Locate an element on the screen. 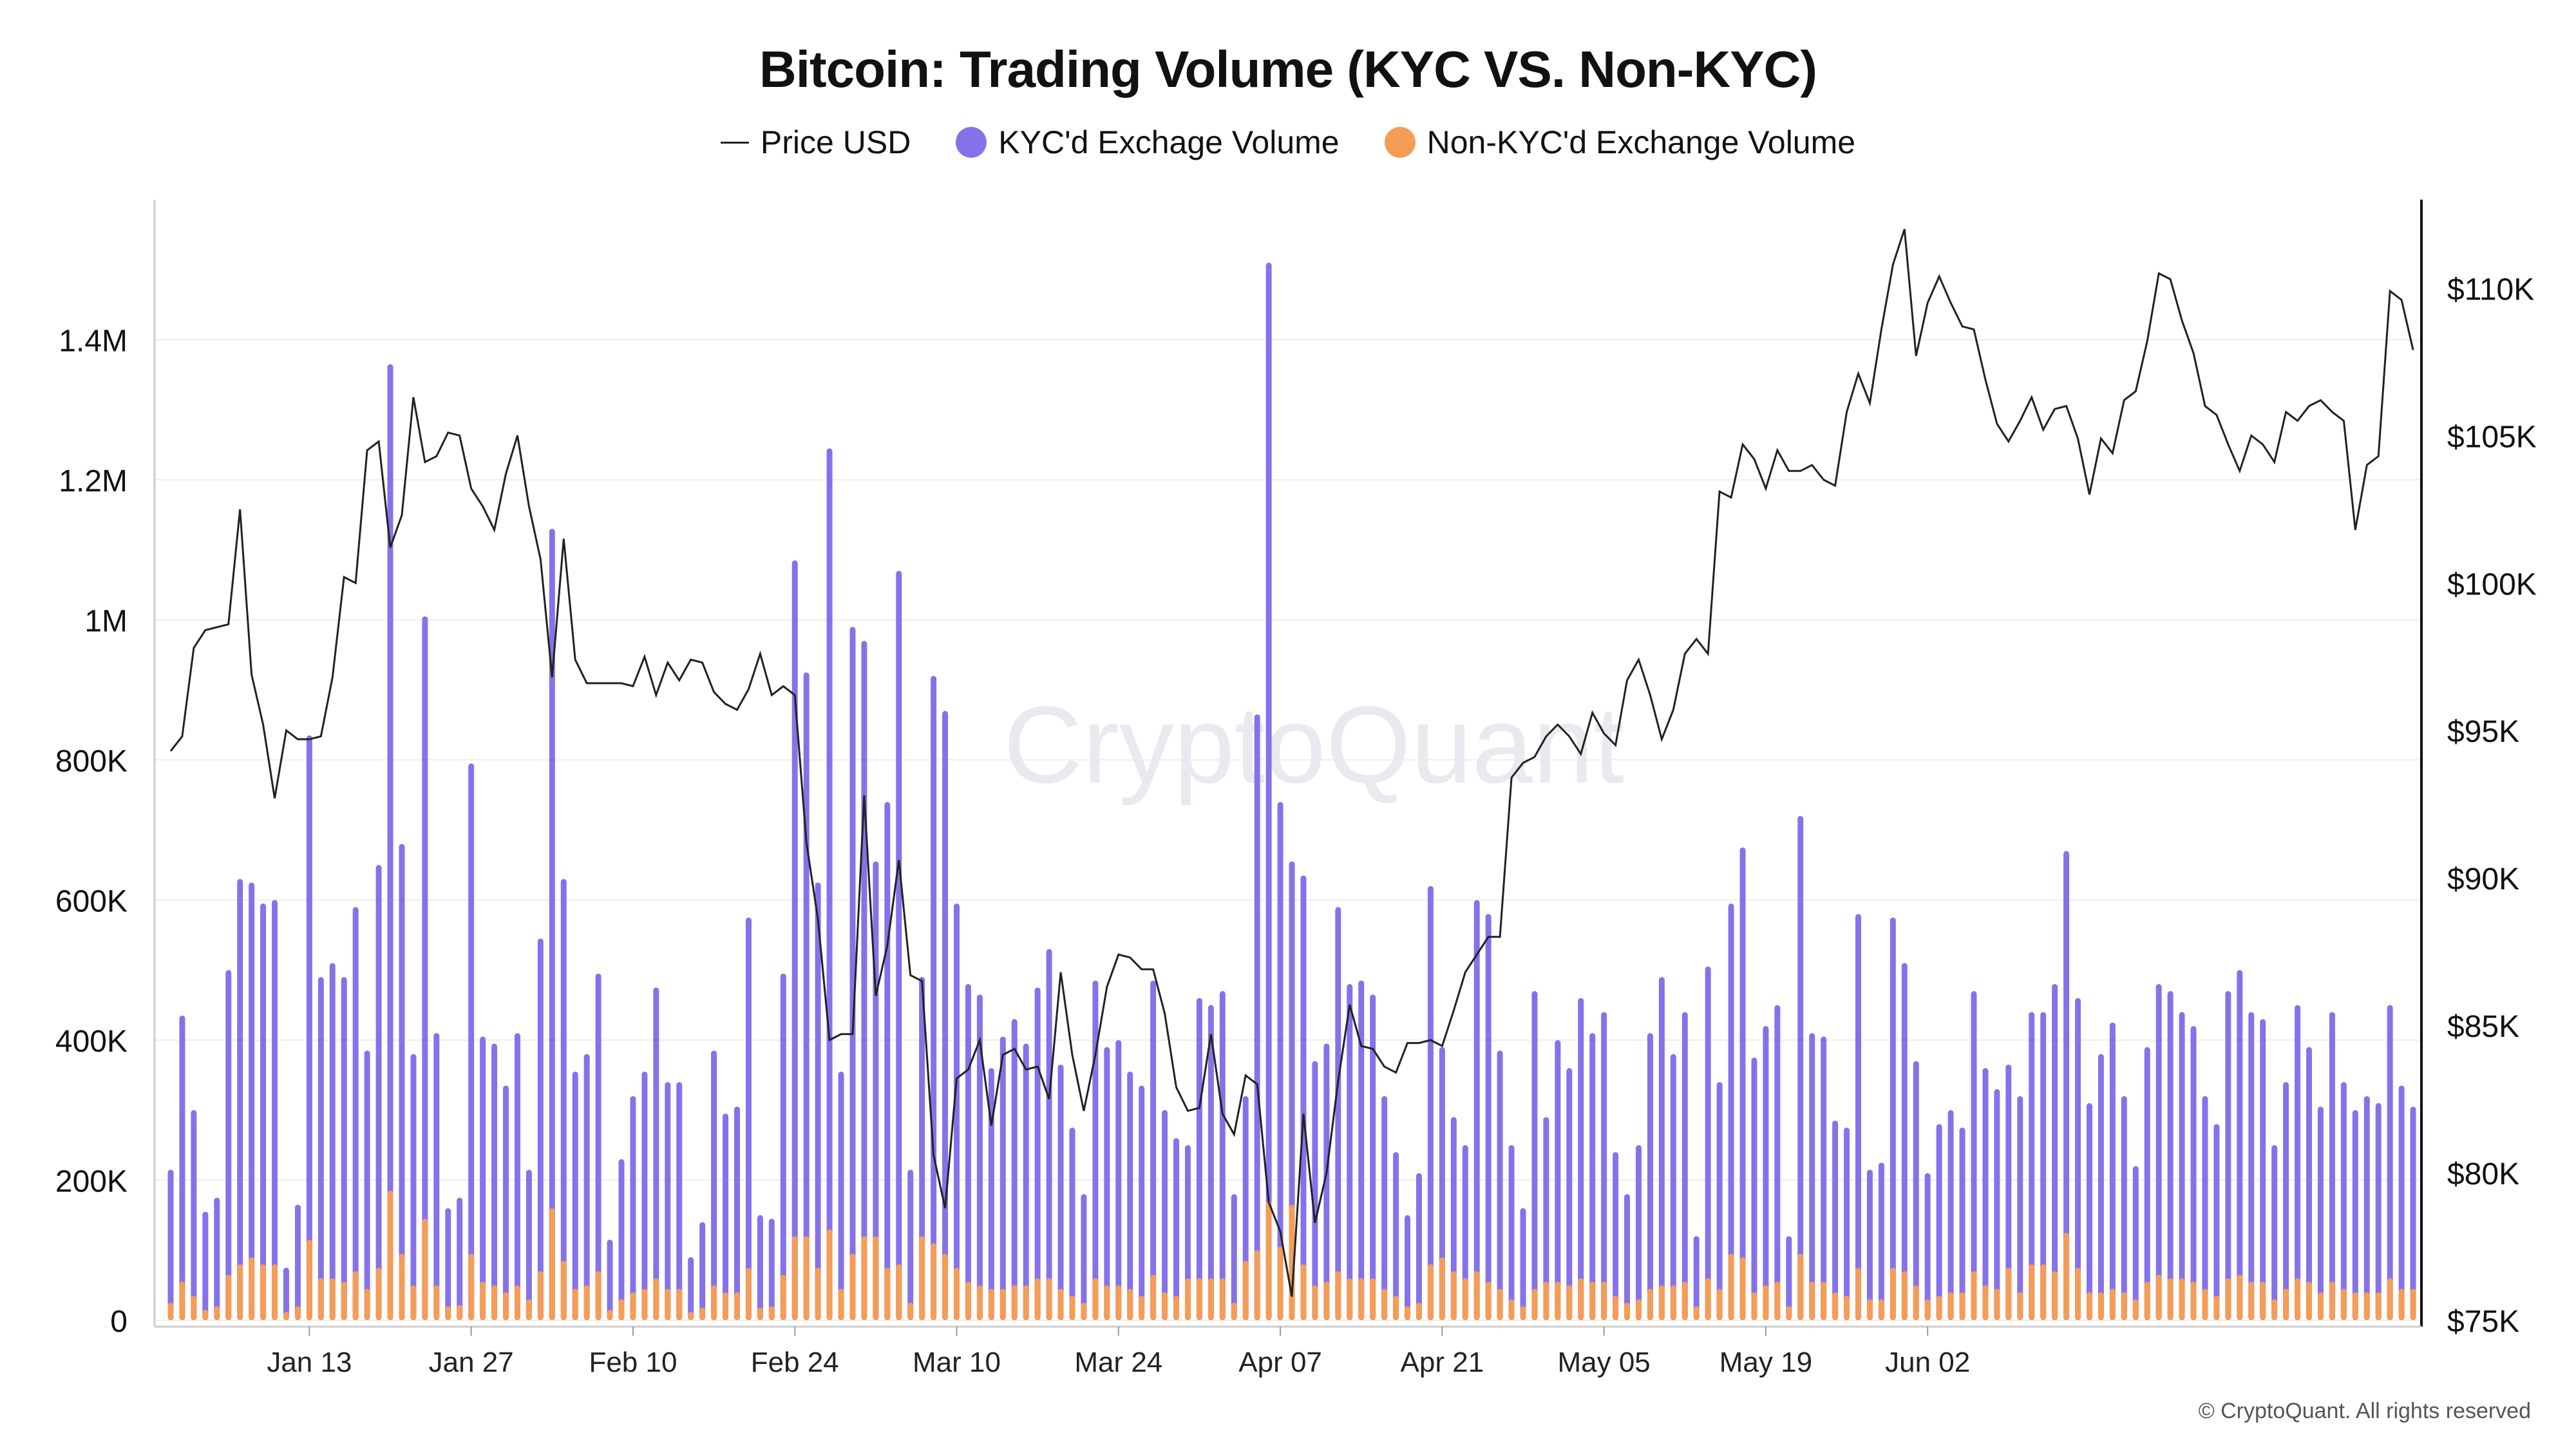  x-tick-label: Feb 10 is located at coordinates (633, 1362).